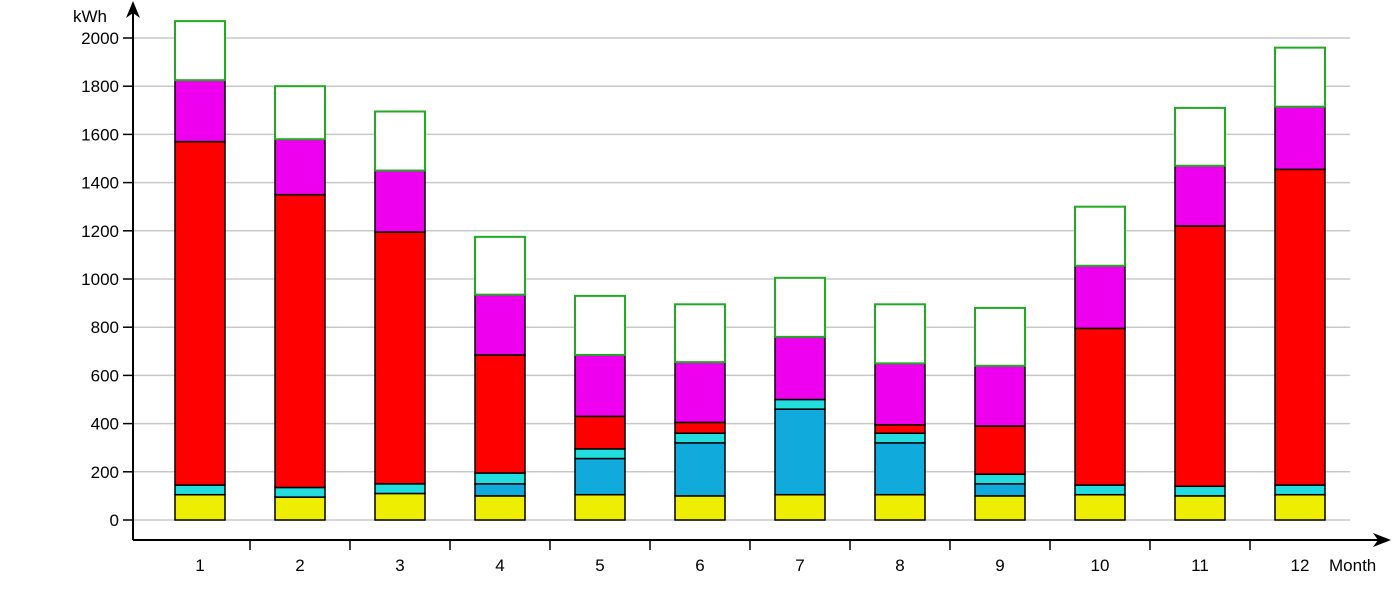 This screenshot has height=599, width=1399. Describe the element at coordinates (100, 86) in the screenshot. I see `y-tick-label: 1800` at that location.